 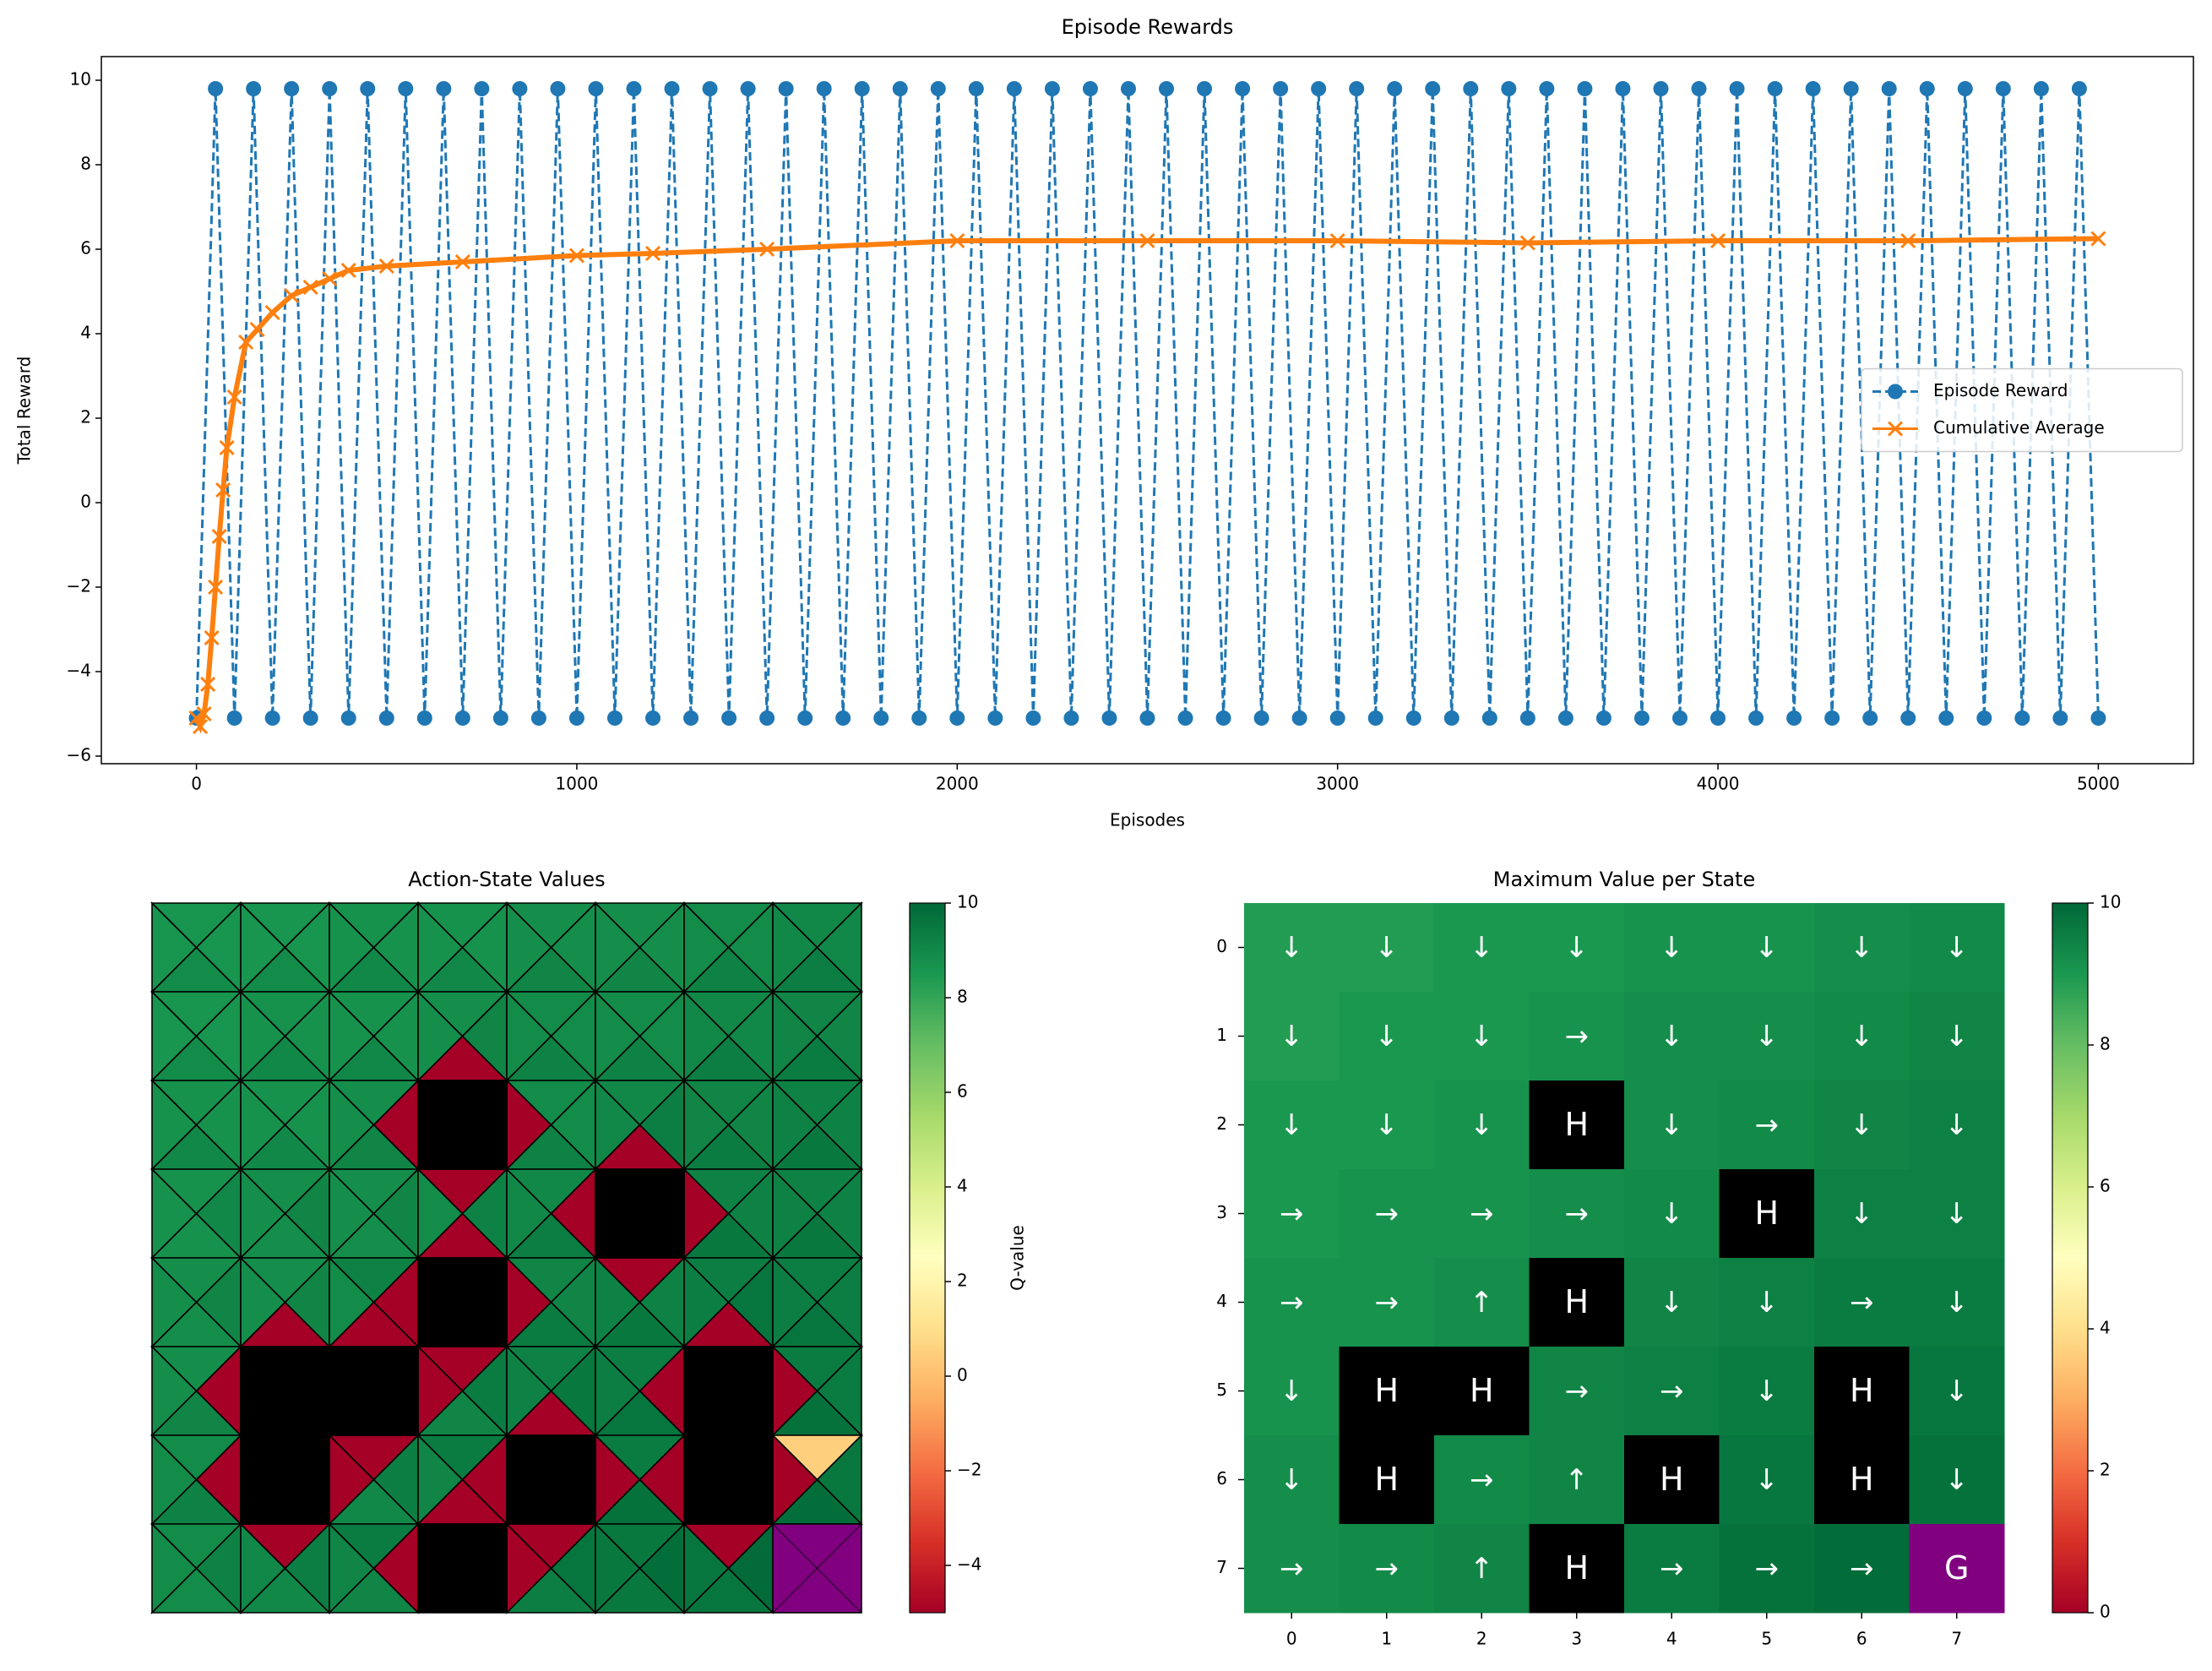 I want to click on cell-annotation: ↑, so click(x=1482, y=1569).